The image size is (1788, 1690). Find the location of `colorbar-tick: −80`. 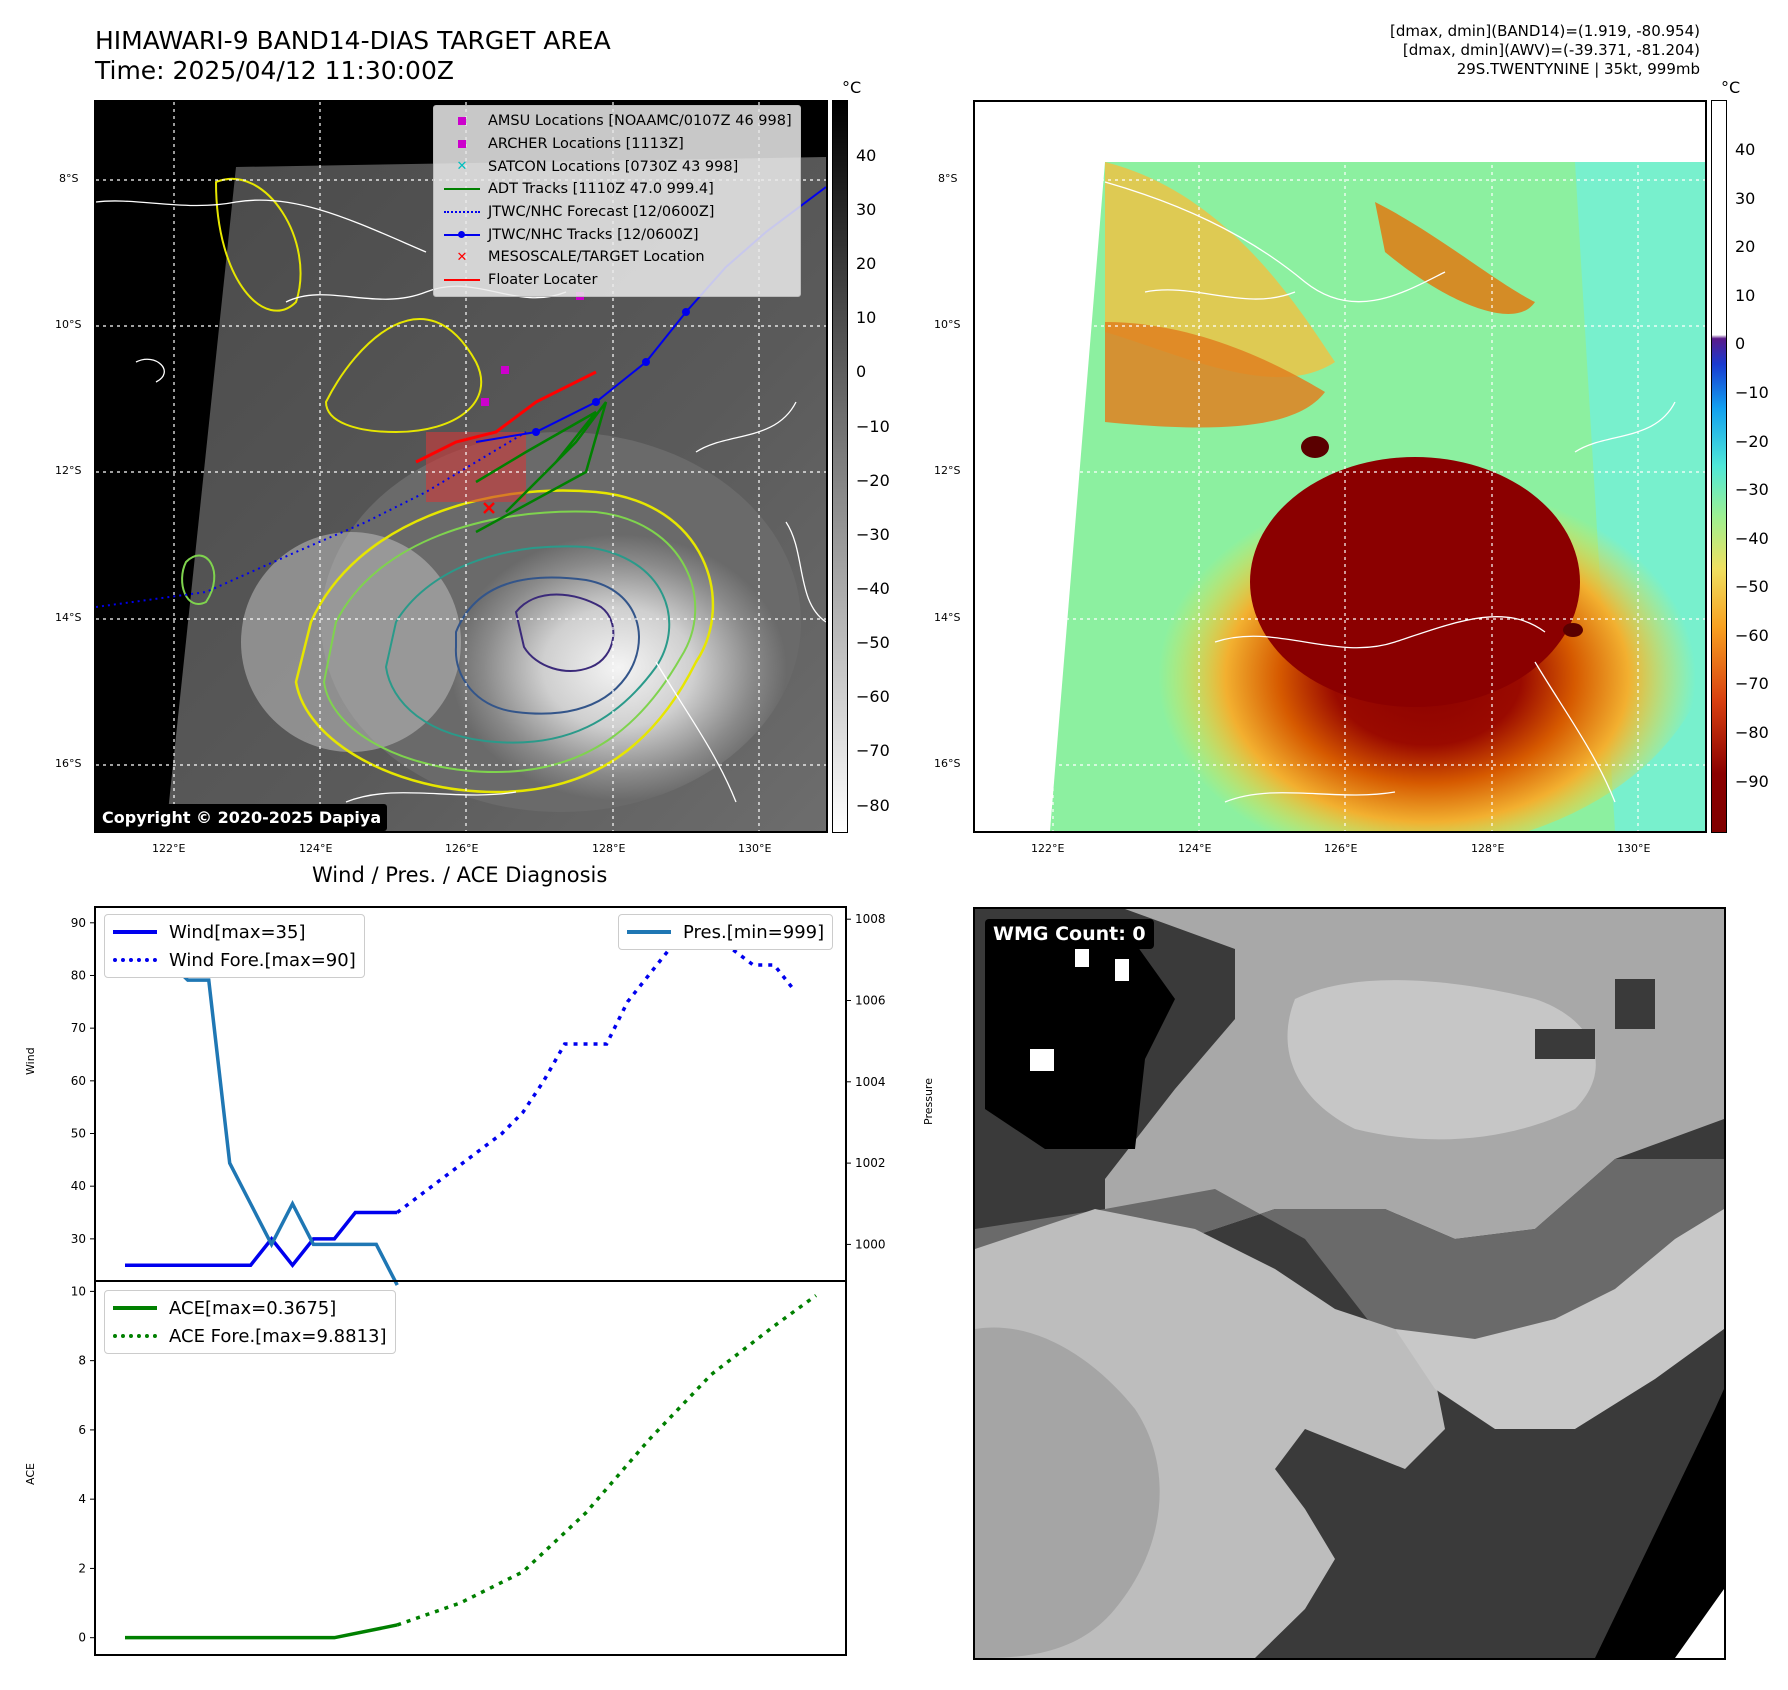

colorbar-tick: −80 is located at coordinates (1752, 732).